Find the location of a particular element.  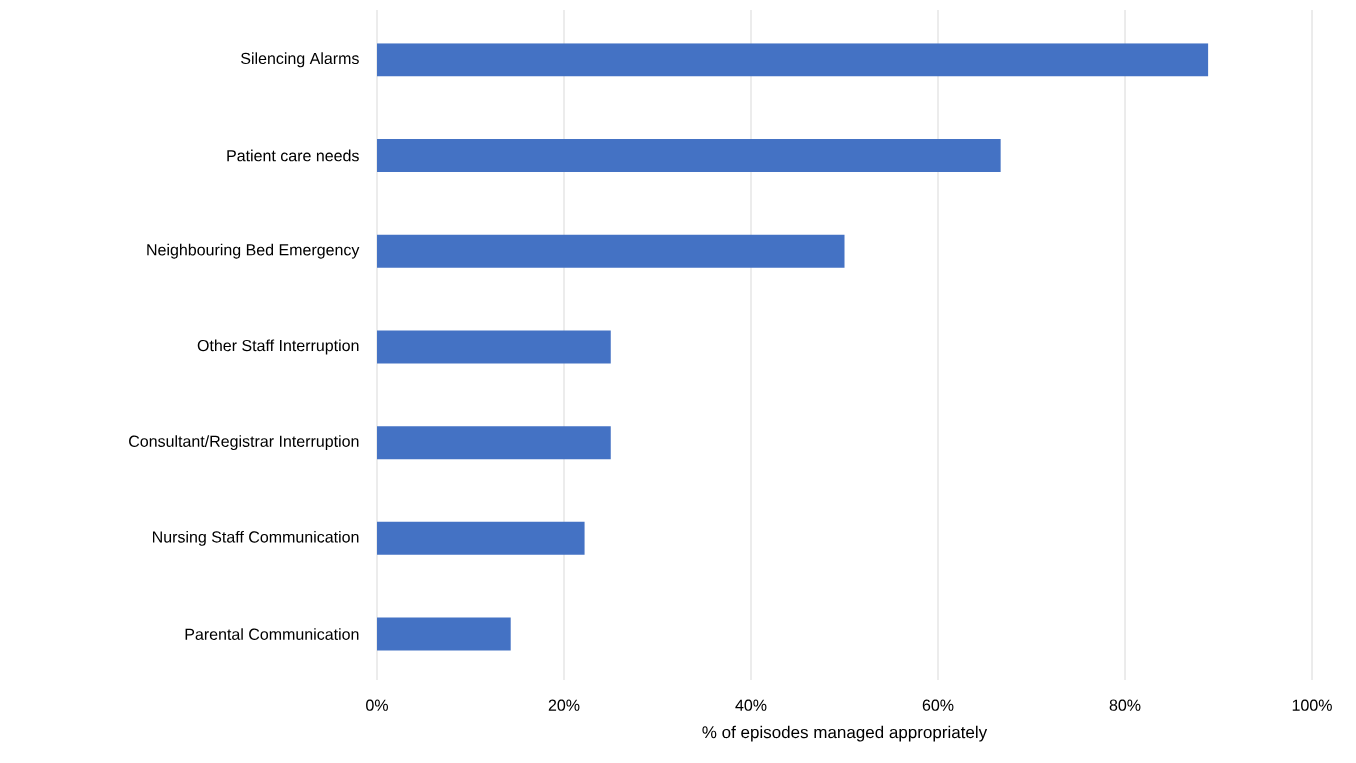

x-tick-label: 0% is located at coordinates (377, 705).